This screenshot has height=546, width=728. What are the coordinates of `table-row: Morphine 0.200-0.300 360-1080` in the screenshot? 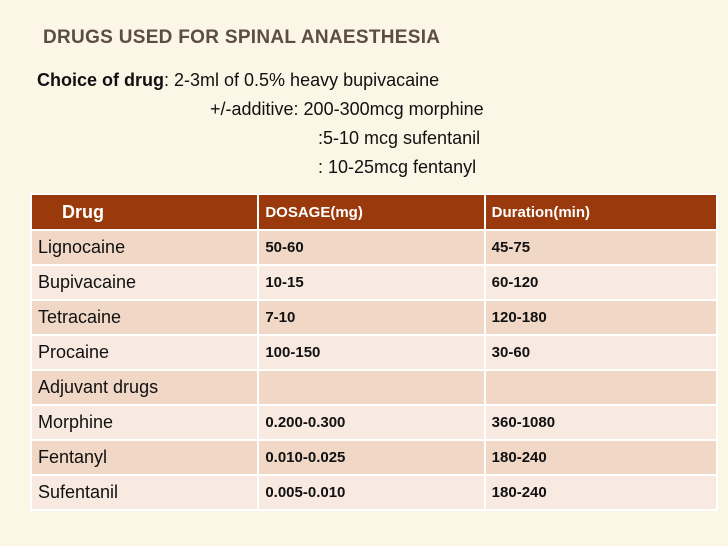 It's located at (374, 422).